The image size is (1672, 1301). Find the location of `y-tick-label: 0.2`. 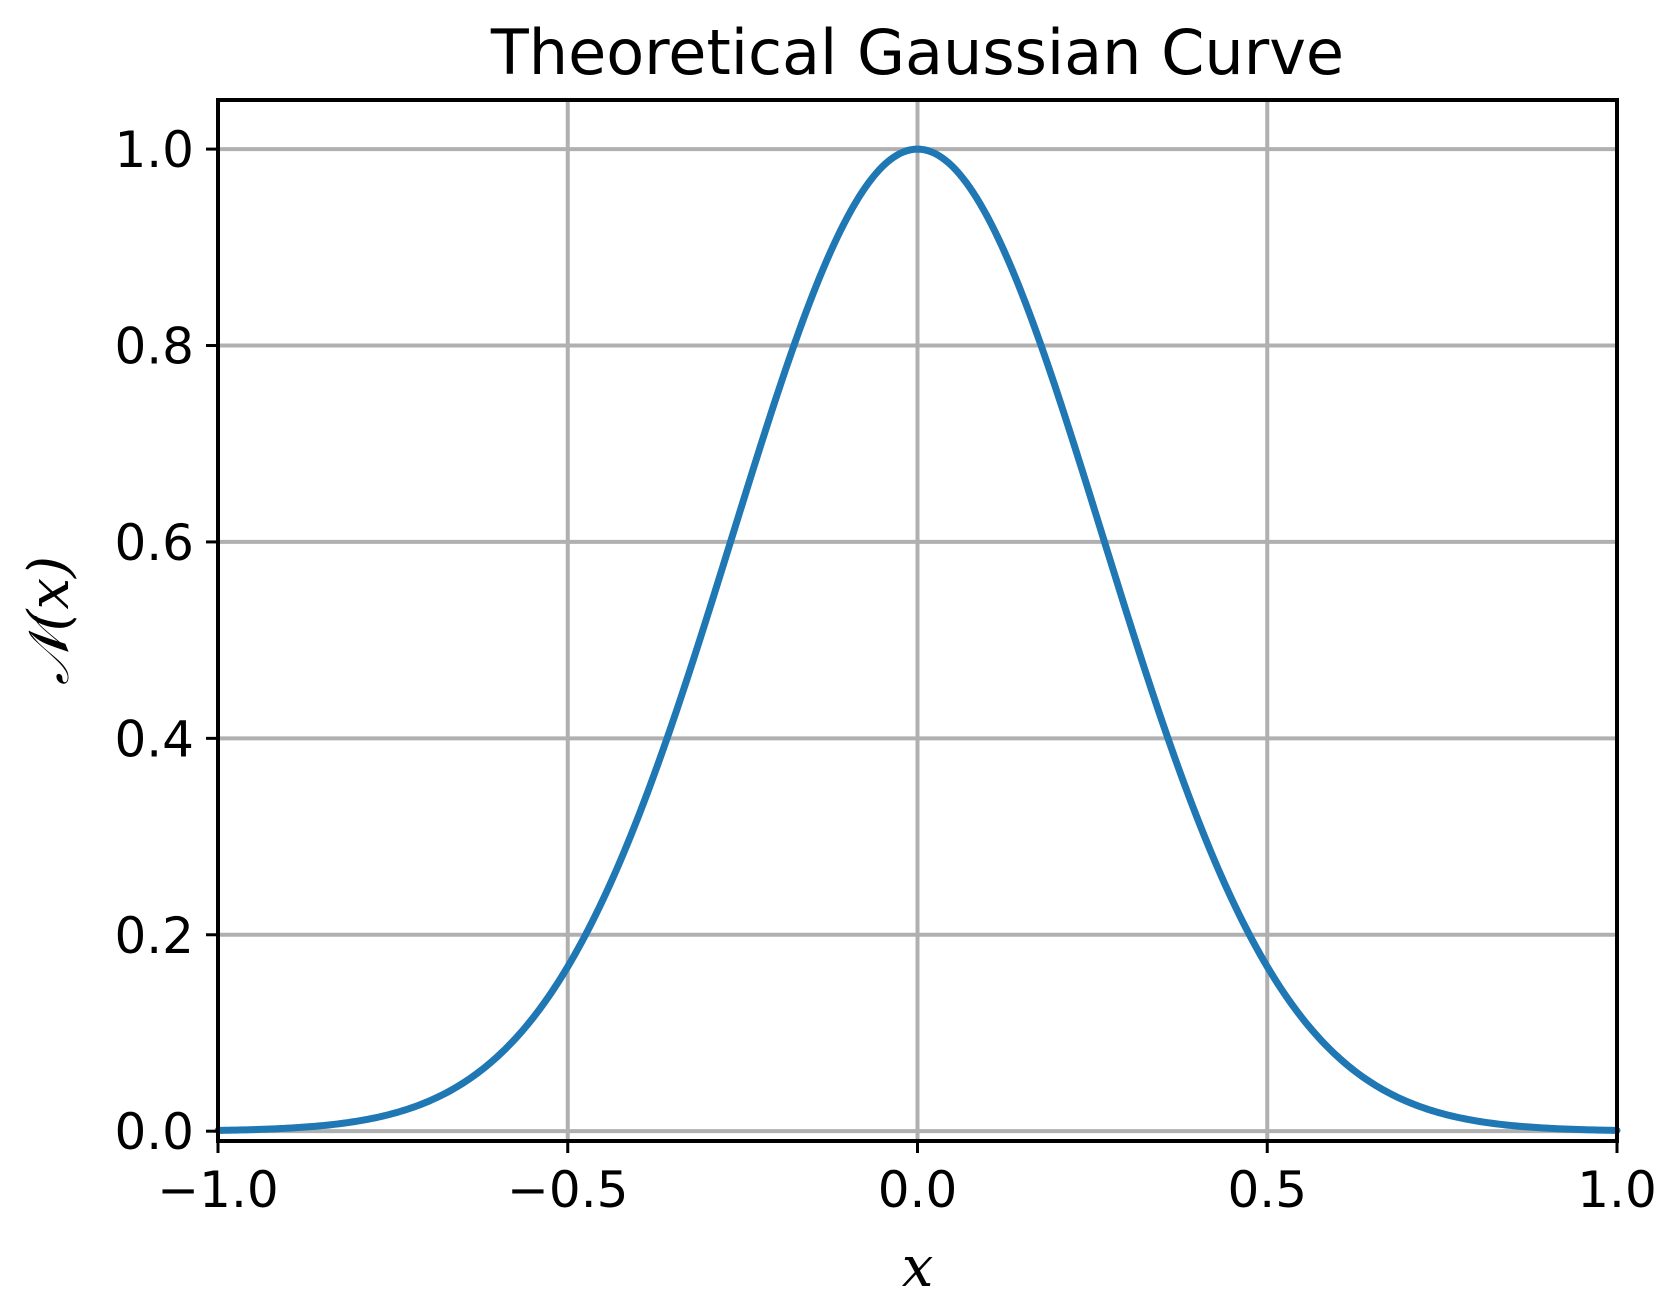

y-tick-label: 0.2 is located at coordinates (154, 936).